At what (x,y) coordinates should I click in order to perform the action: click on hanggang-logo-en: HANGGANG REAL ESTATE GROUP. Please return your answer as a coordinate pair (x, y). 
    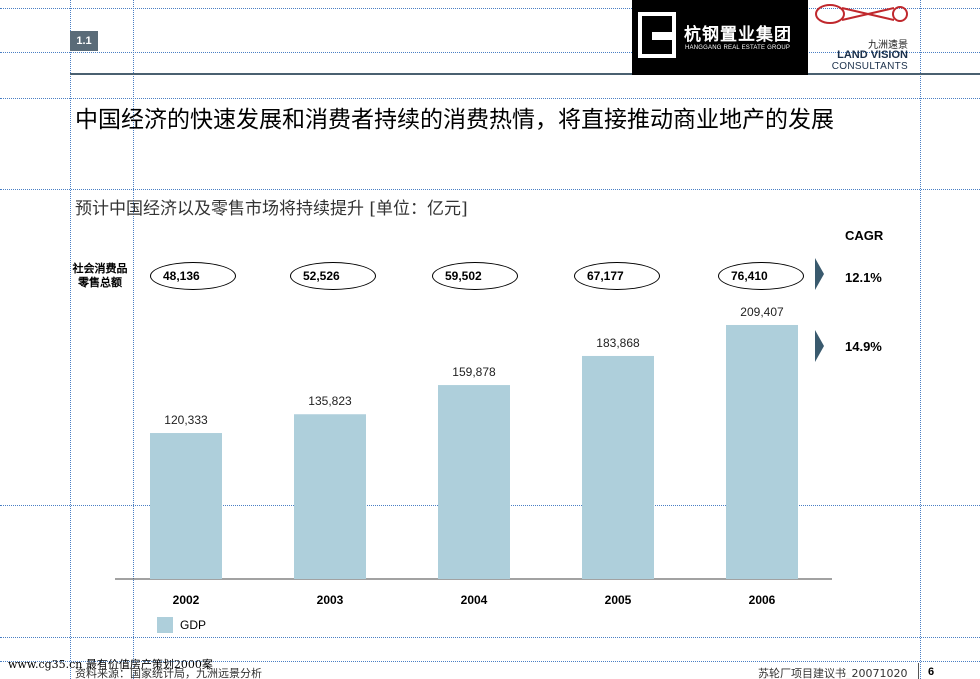
    Looking at the image, I should click on (738, 48).